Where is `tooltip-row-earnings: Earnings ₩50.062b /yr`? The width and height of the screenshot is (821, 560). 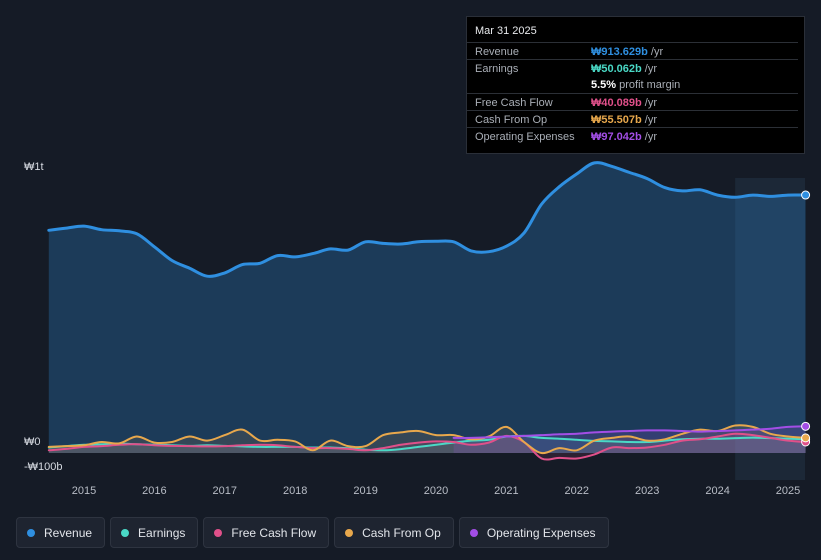 tooltip-row-earnings: Earnings ₩50.062b /yr is located at coordinates (632, 68).